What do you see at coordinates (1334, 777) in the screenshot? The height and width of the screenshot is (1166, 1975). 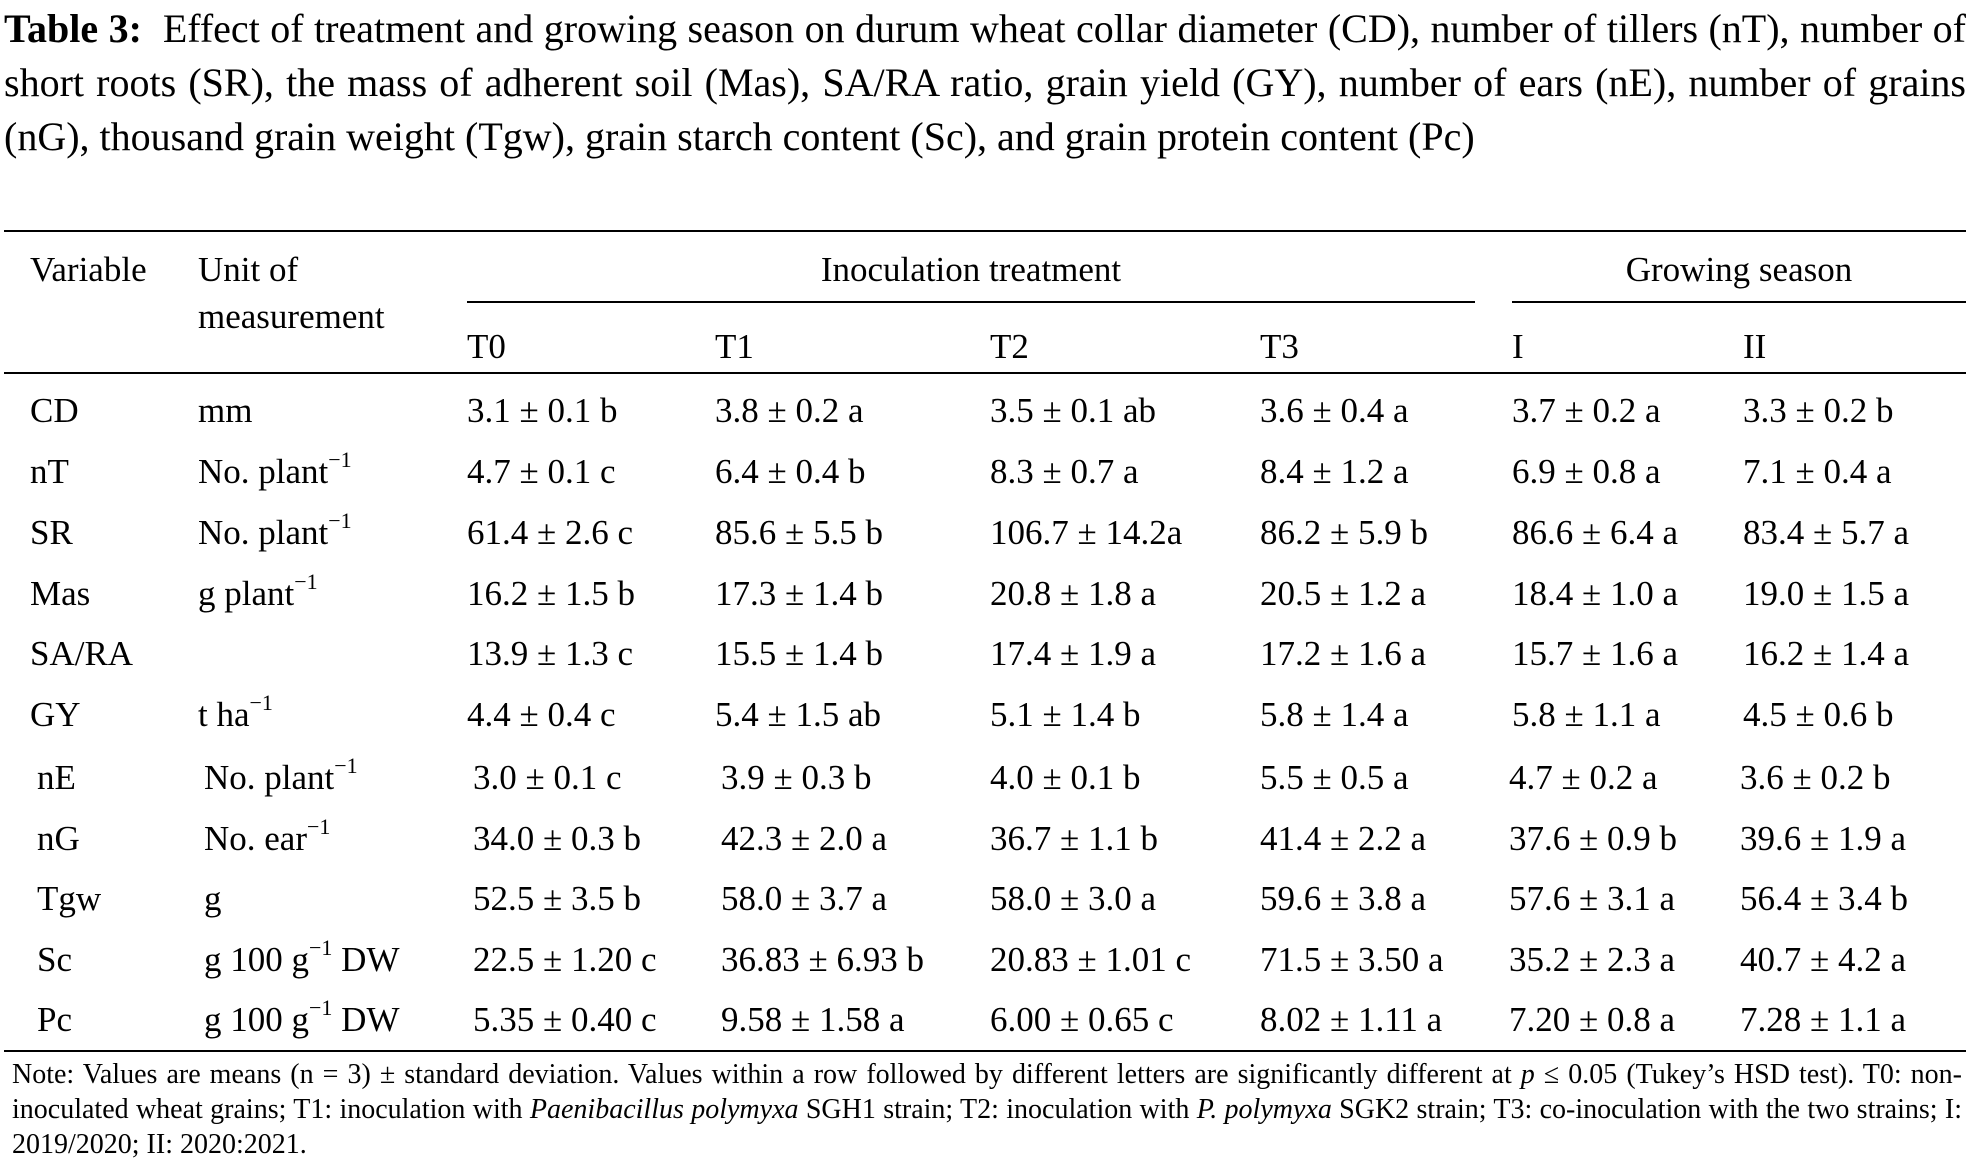 I see `cell-t3: 5.5 ± 0.5 a` at bounding box center [1334, 777].